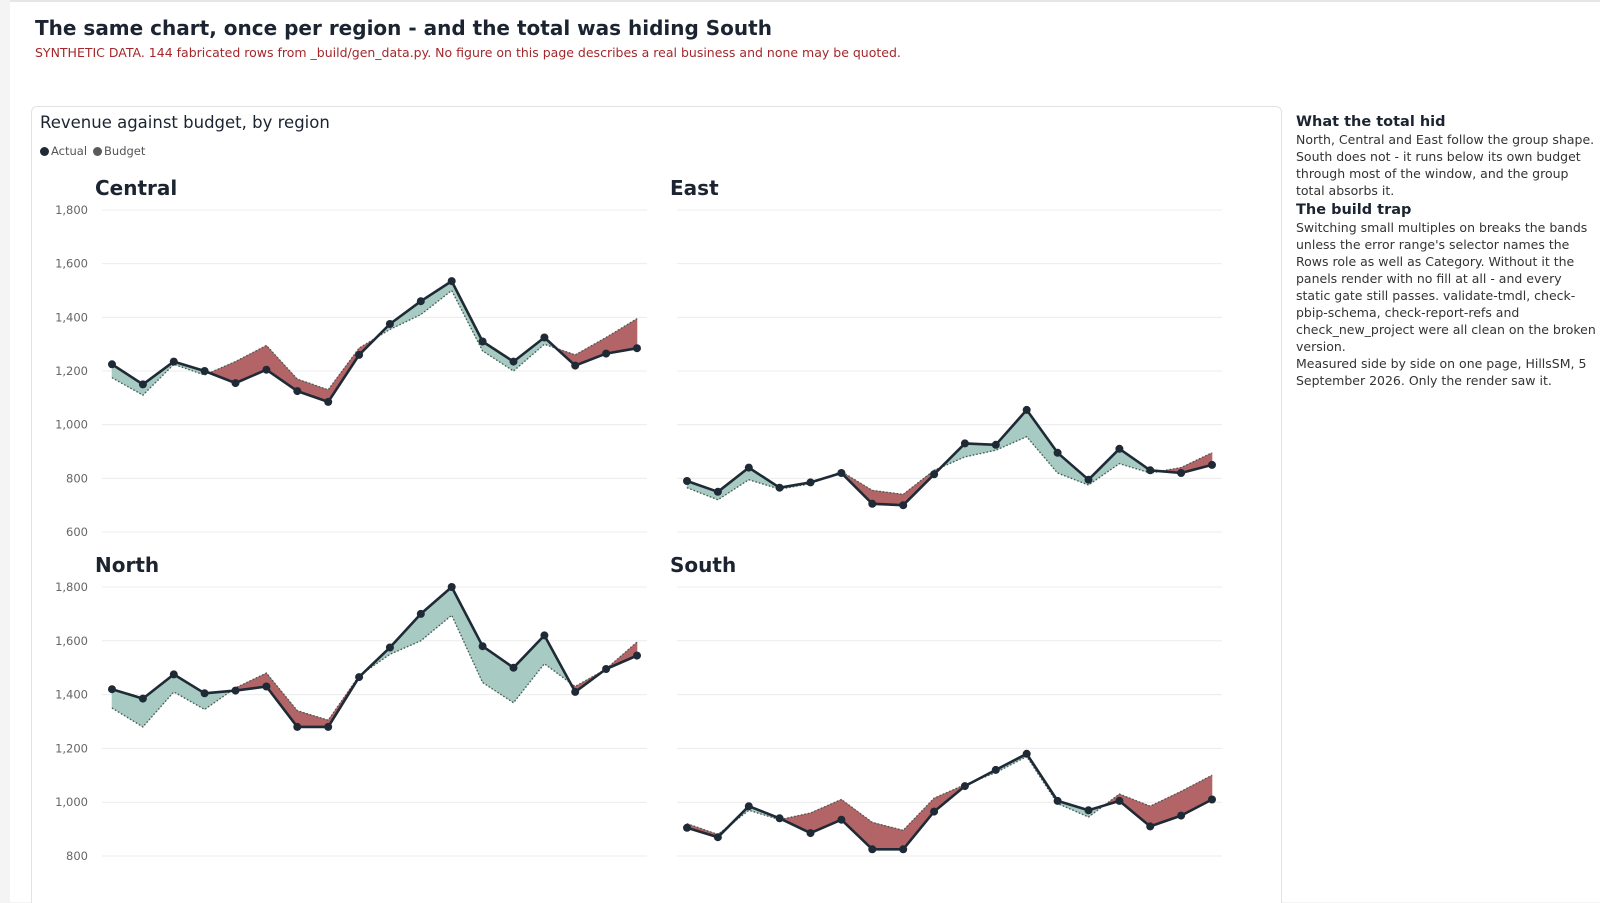  Describe the element at coordinates (71, 210) in the screenshot. I see `y-tick-label-central-1800: 1,800` at that location.